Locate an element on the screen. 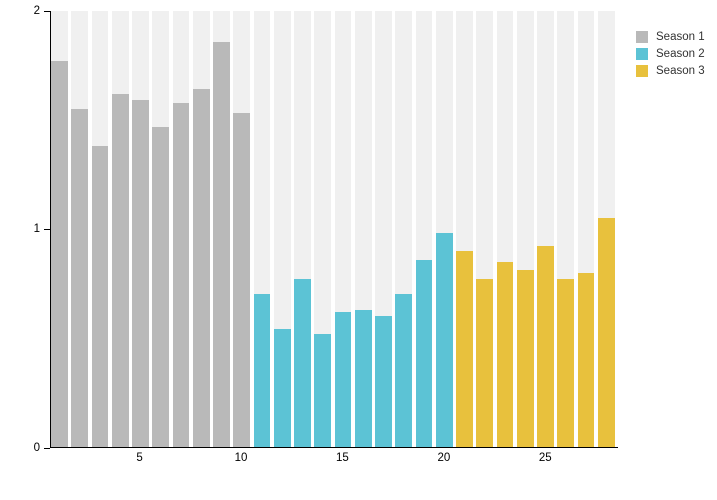 The image size is (717, 500). x-tick-label-15: 15 is located at coordinates (342, 458).